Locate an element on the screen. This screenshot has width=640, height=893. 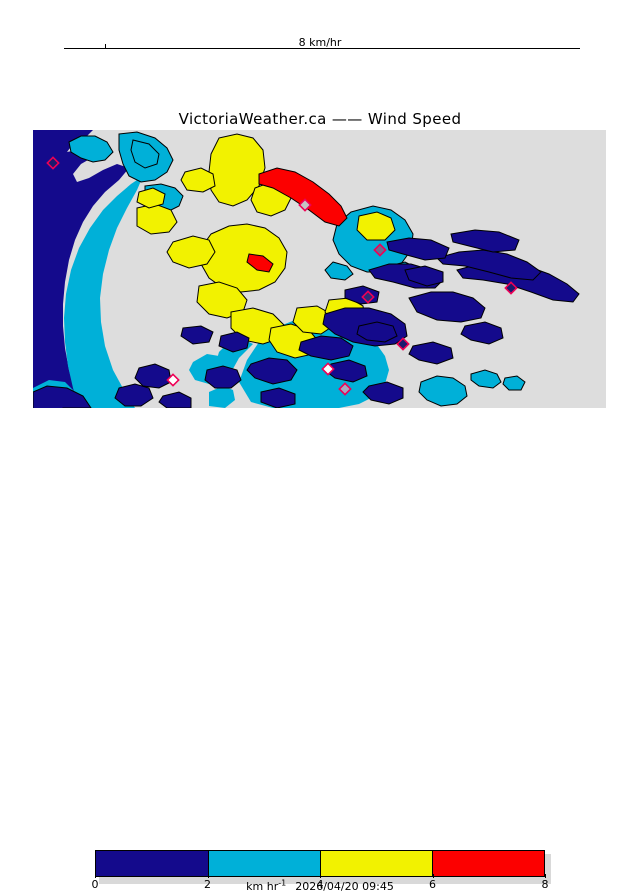
colorbar-caption: km hr-1 2026/04/20 09:45 is located at coordinates (320, 885).